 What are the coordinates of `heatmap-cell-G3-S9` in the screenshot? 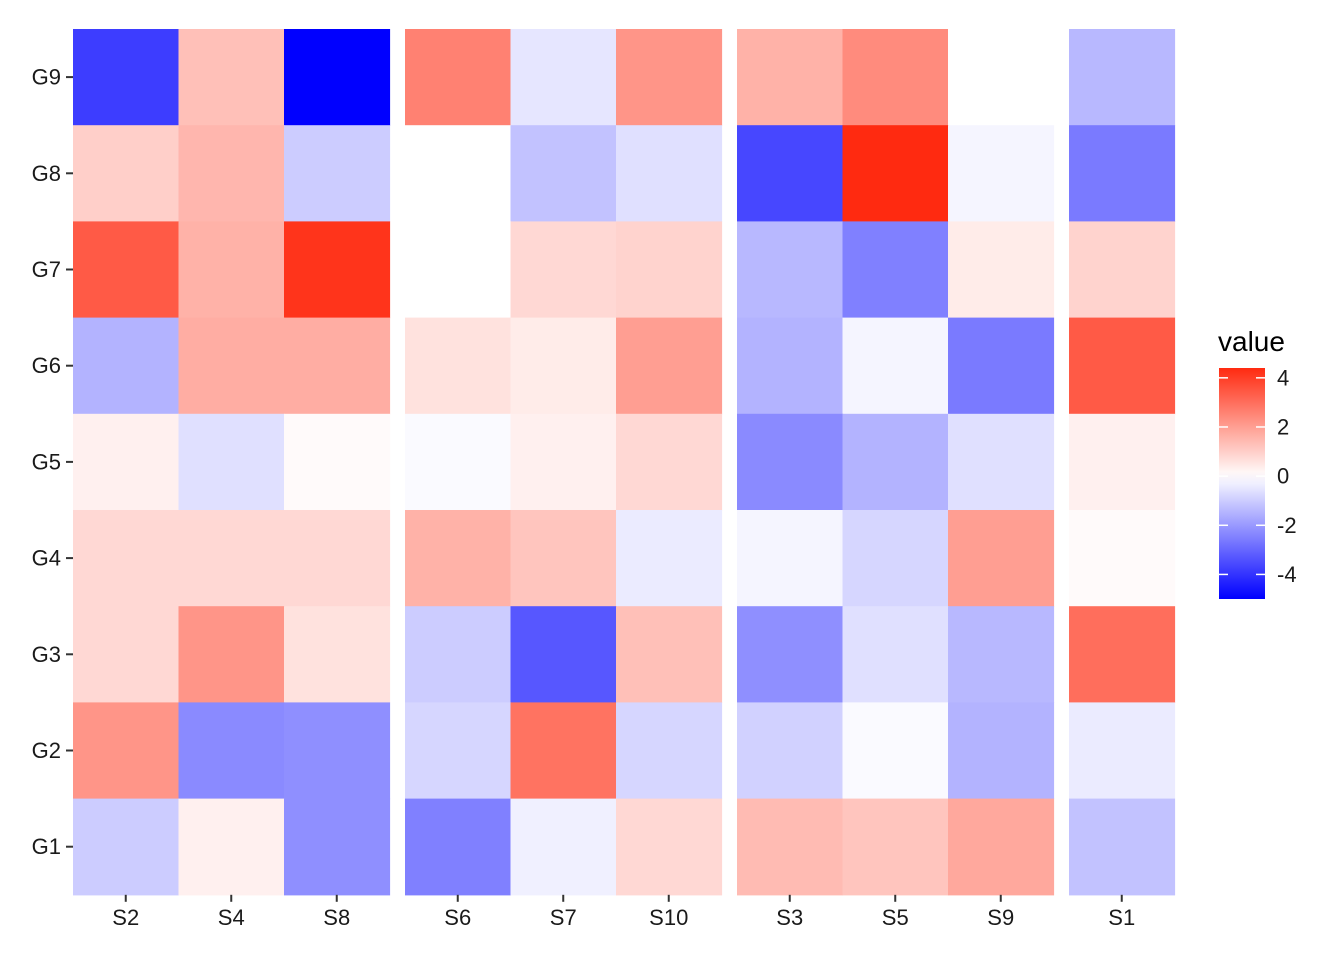 It's located at (1001, 654).